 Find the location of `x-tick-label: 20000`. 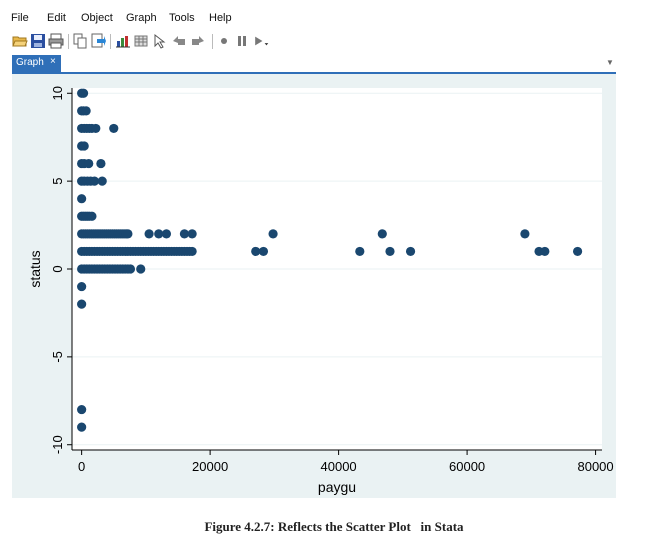

x-tick-label: 20000 is located at coordinates (210, 466).